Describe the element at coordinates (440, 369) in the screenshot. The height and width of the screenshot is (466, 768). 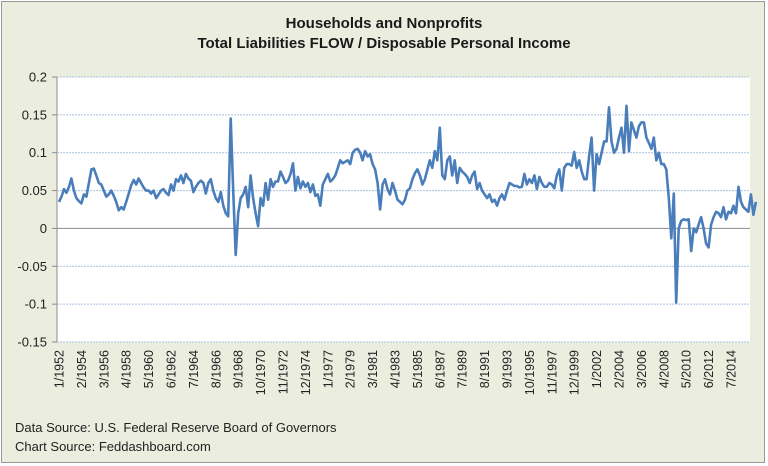
I see `x-tick-label: 6/1987` at that location.